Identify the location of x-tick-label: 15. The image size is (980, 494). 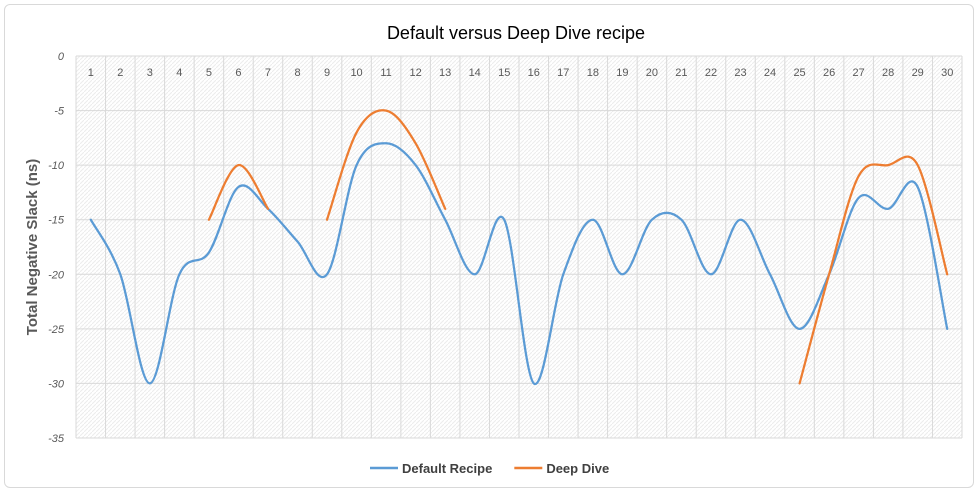
(504, 73).